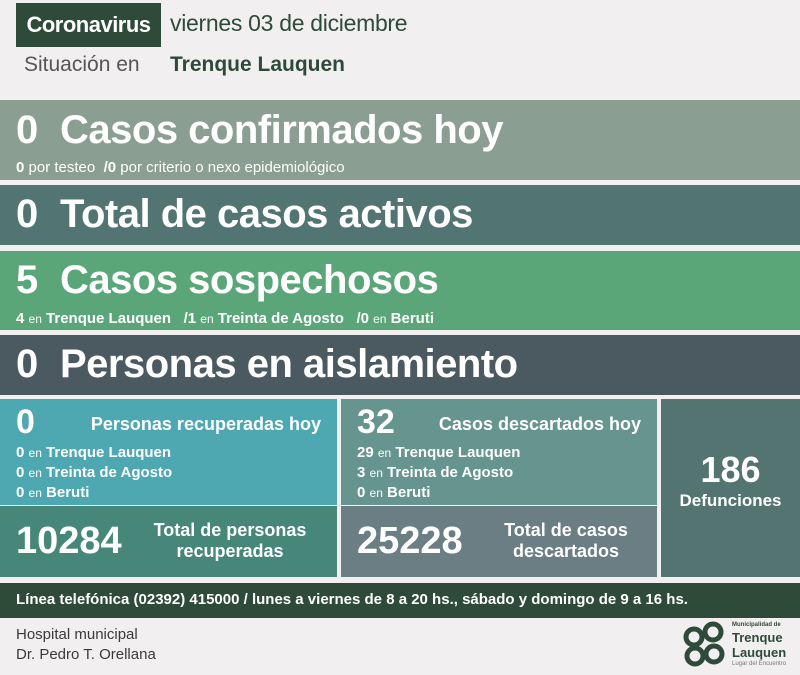 This screenshot has width=800, height=675. What do you see at coordinates (88, 25) in the screenshot?
I see `coronavirus-tag: Coronavirus` at bounding box center [88, 25].